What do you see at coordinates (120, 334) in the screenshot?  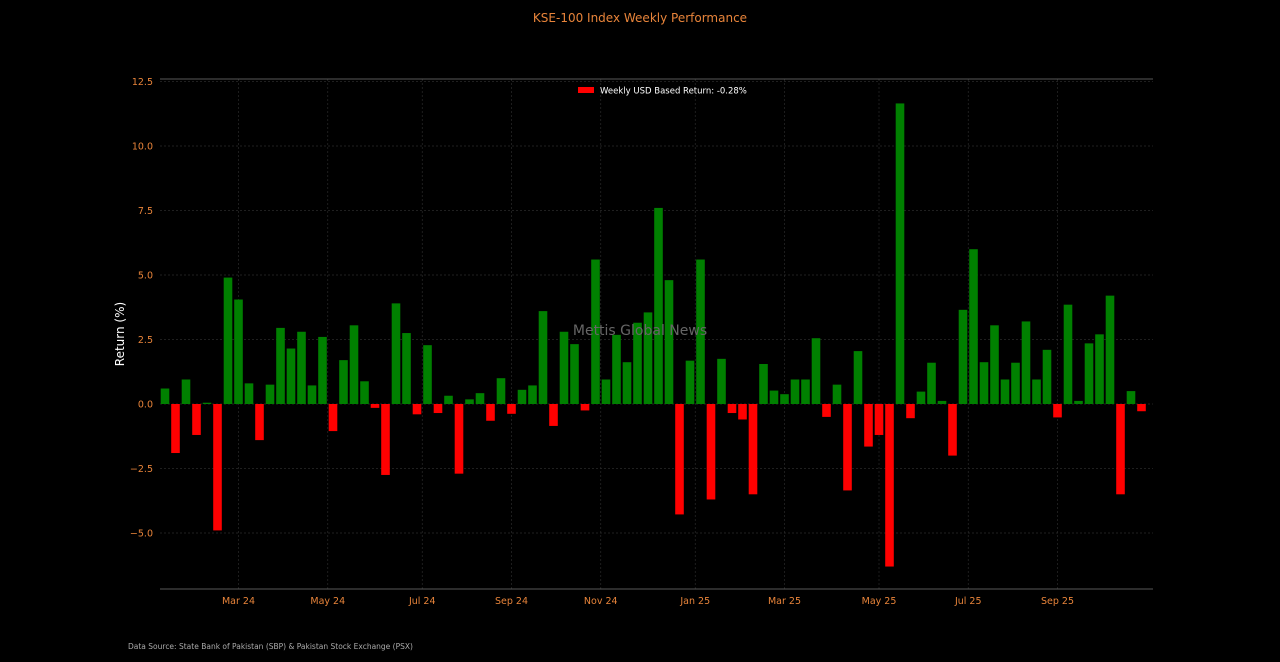 I see `y-axis-label: Return (%)` at bounding box center [120, 334].